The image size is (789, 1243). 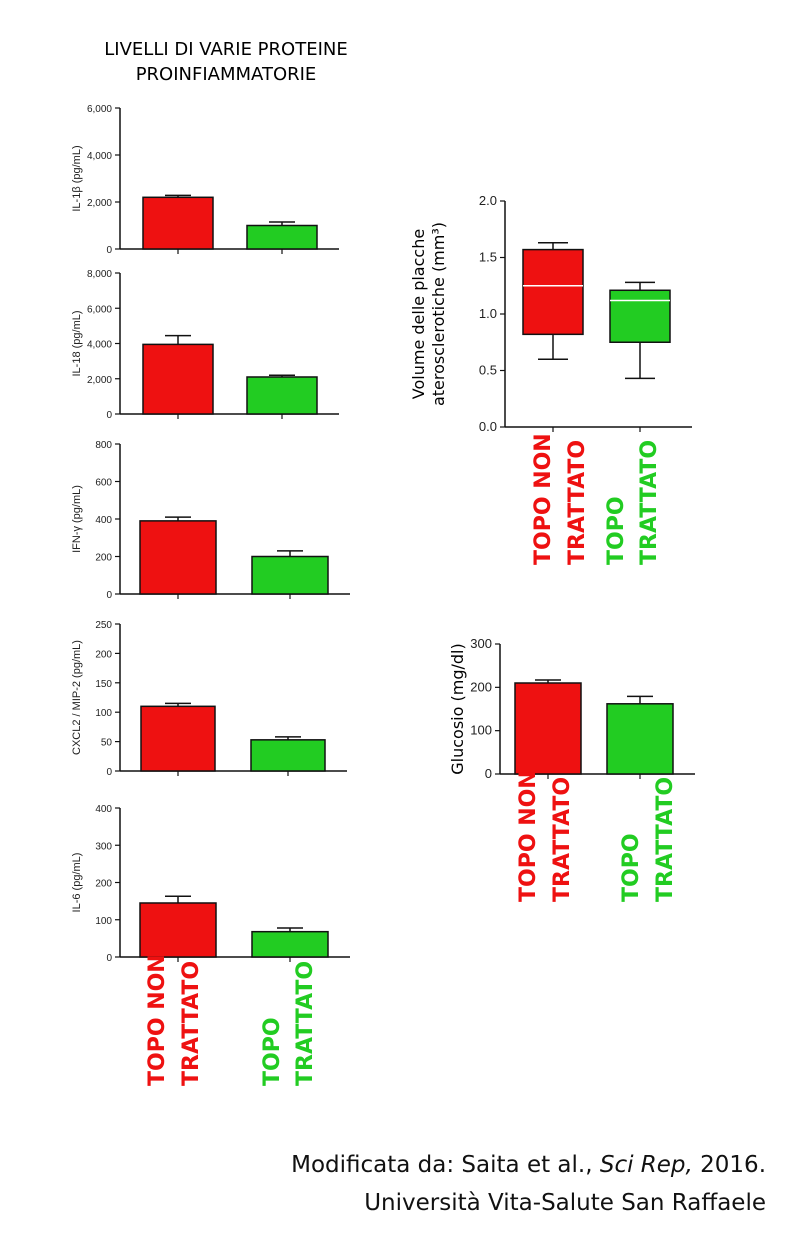 What do you see at coordinates (210, 884) in the screenshot?
I see `chart-panel-5: 0 100 200 300 400 IL-6 (pg/mL)` at bounding box center [210, 884].